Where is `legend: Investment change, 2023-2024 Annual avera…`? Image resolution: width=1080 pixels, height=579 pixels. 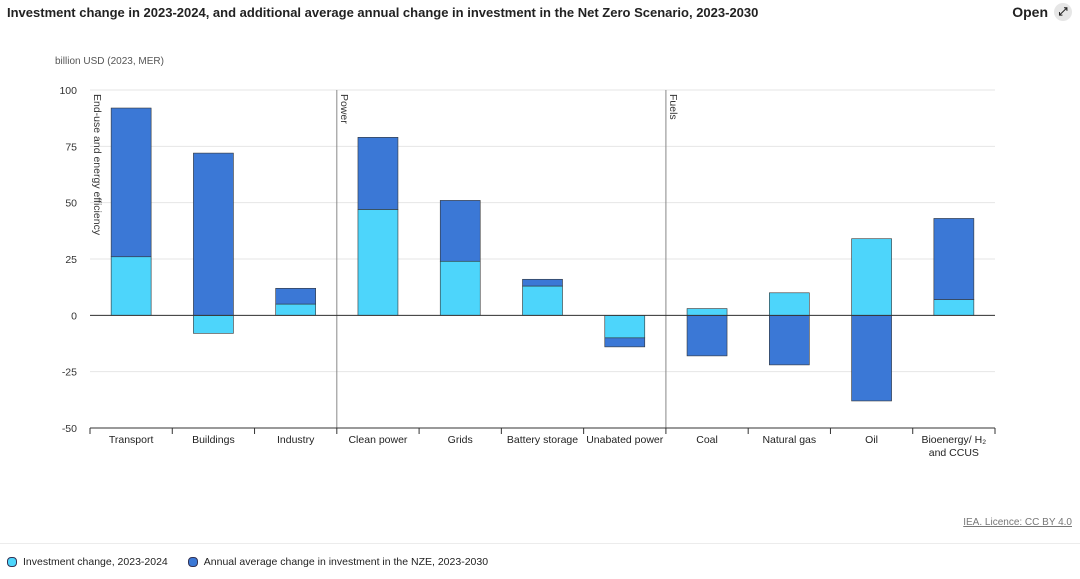
legend: Investment change, 2023-2024 Annual avera… is located at coordinates (247, 562).